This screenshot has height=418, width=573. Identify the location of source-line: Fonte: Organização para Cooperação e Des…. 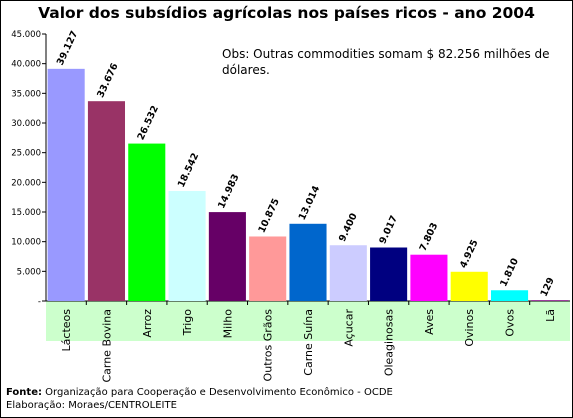
(199, 392).